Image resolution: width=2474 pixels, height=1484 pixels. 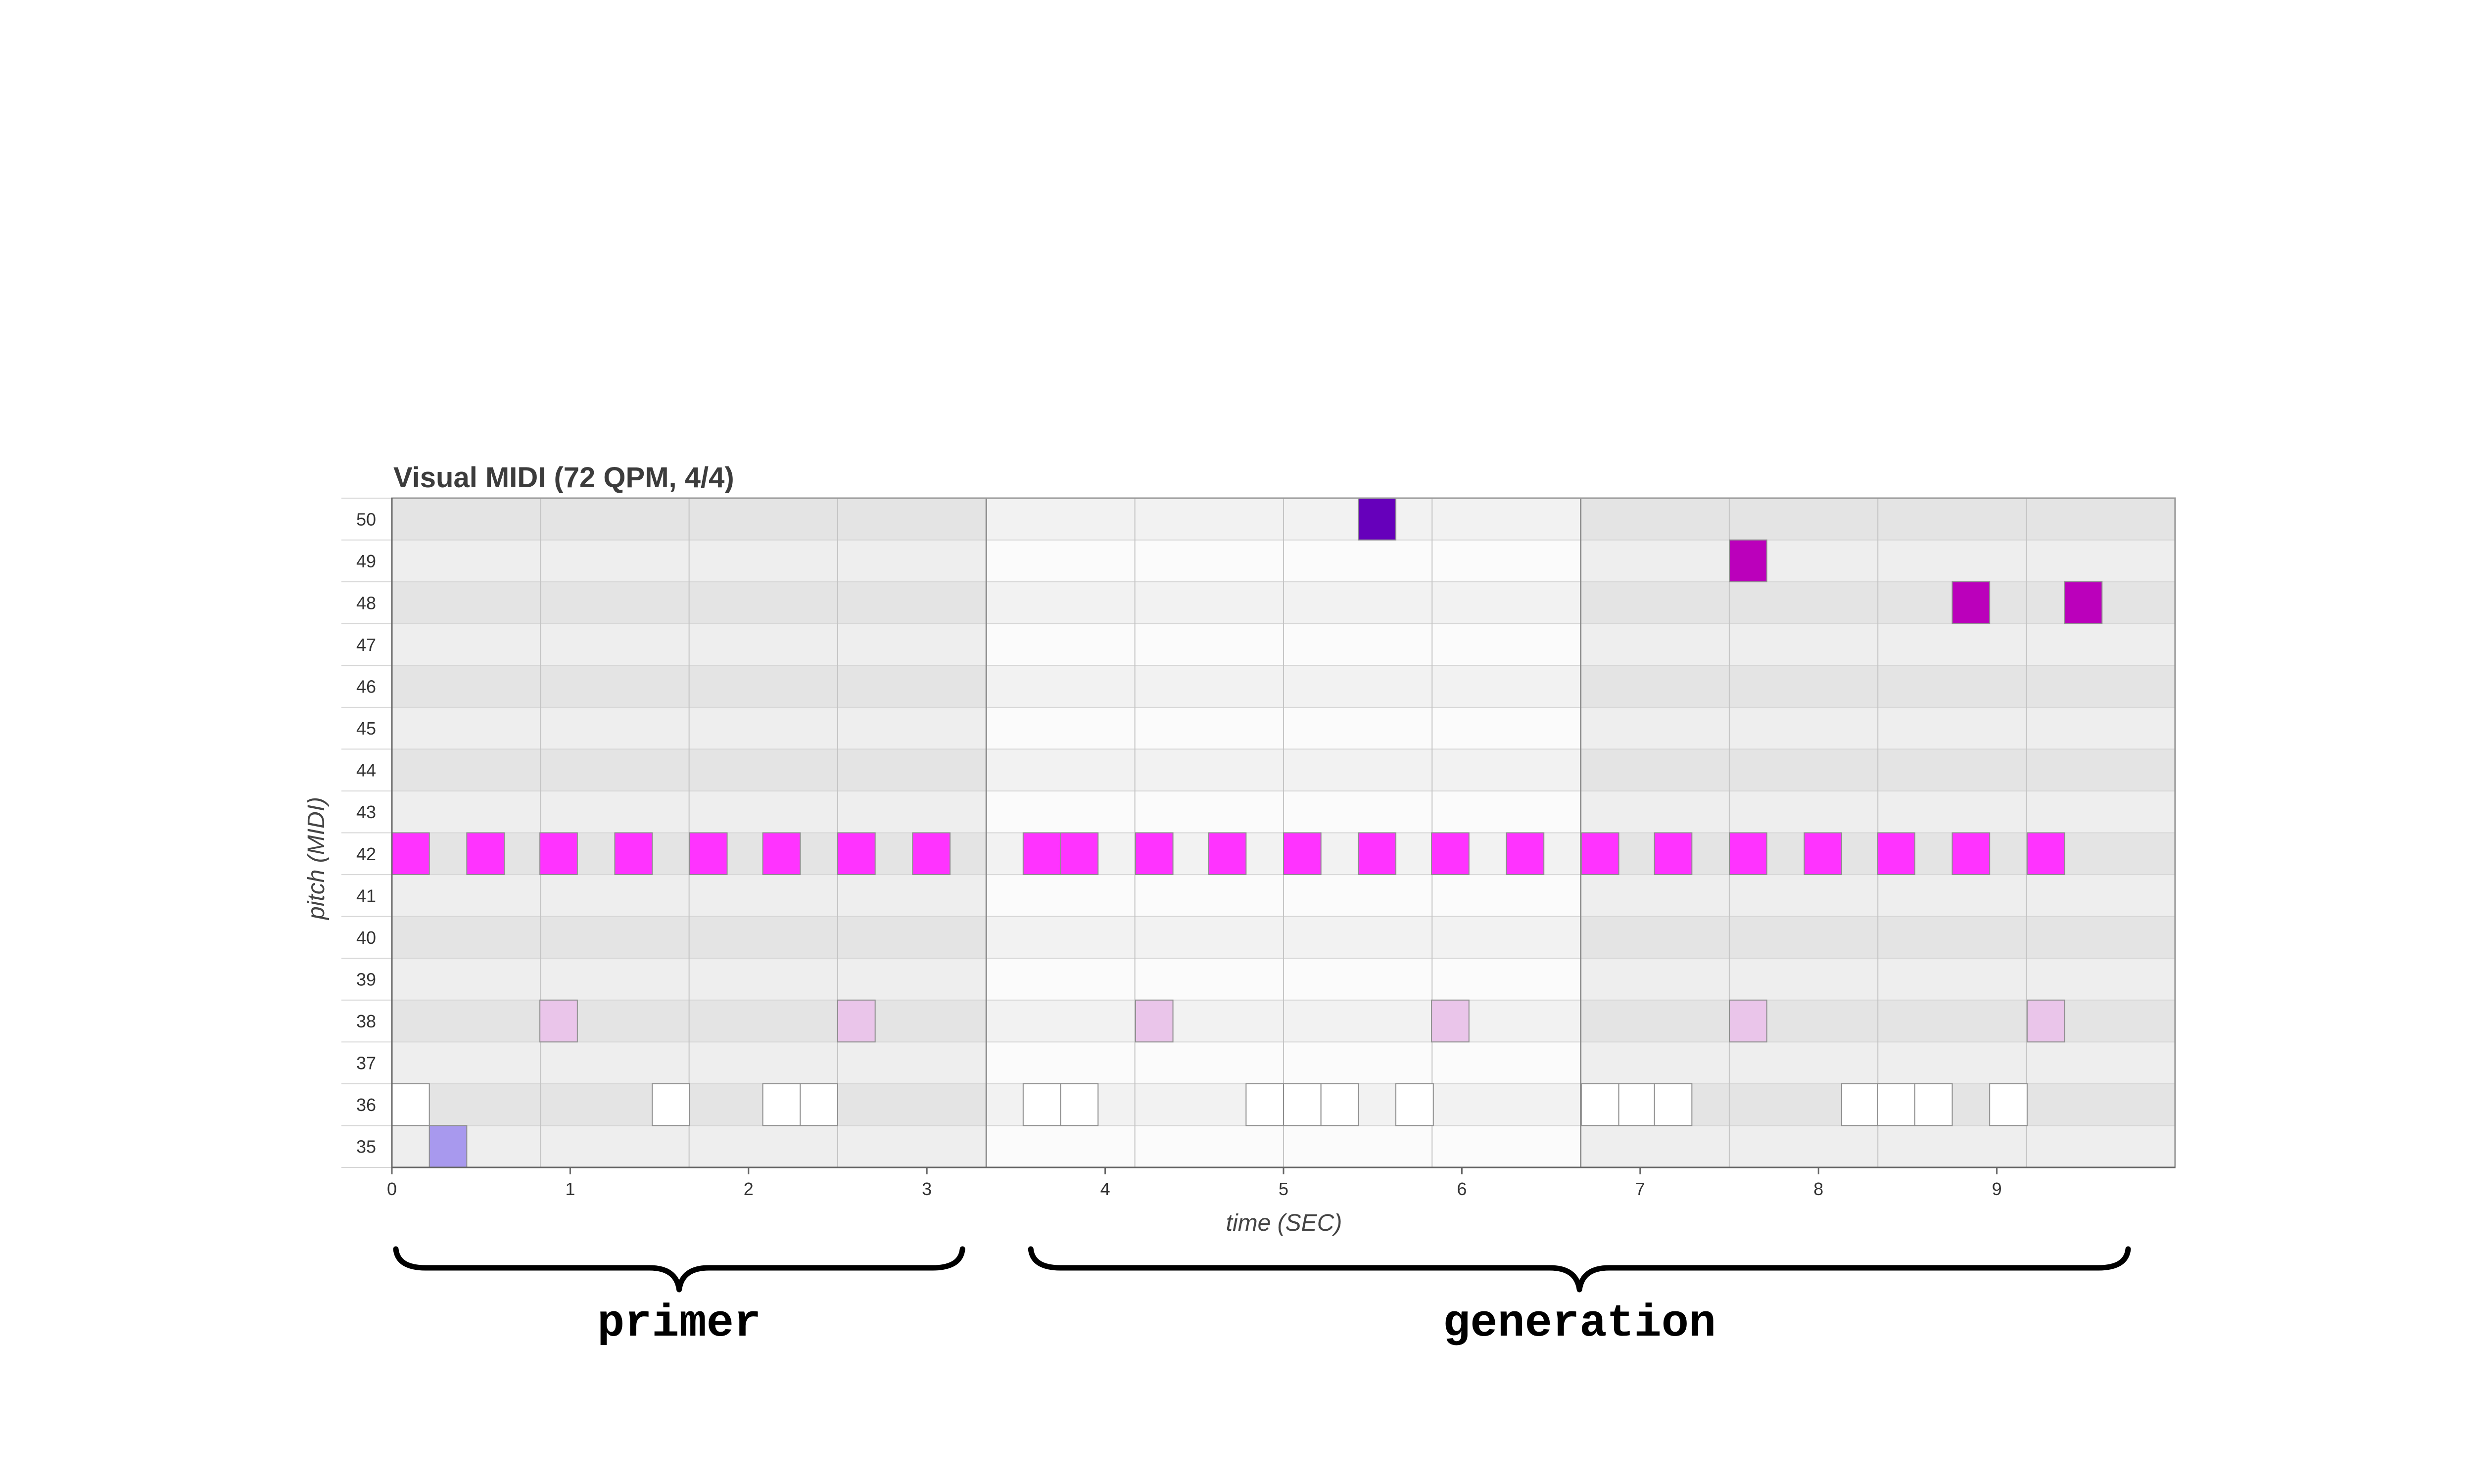 I want to click on x-tick-label: 8, so click(x=1818, y=1189).